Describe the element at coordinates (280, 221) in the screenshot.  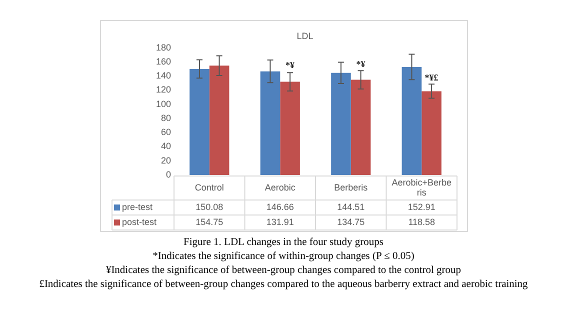
I see `data-label: 131.91` at that location.